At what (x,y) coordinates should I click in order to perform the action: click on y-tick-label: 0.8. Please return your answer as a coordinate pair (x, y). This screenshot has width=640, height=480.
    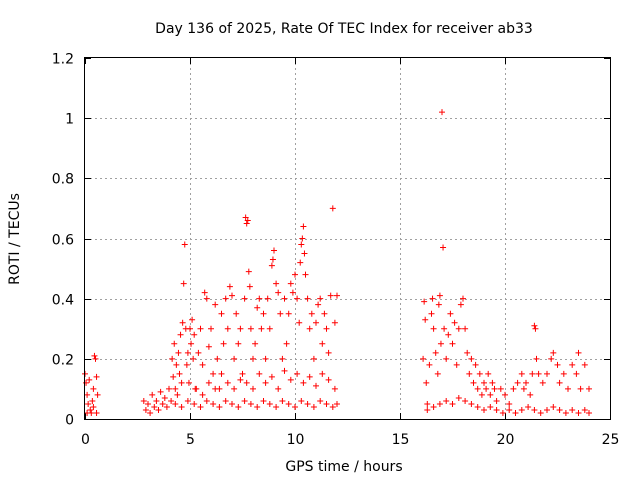
    Looking at the image, I should click on (63, 180).